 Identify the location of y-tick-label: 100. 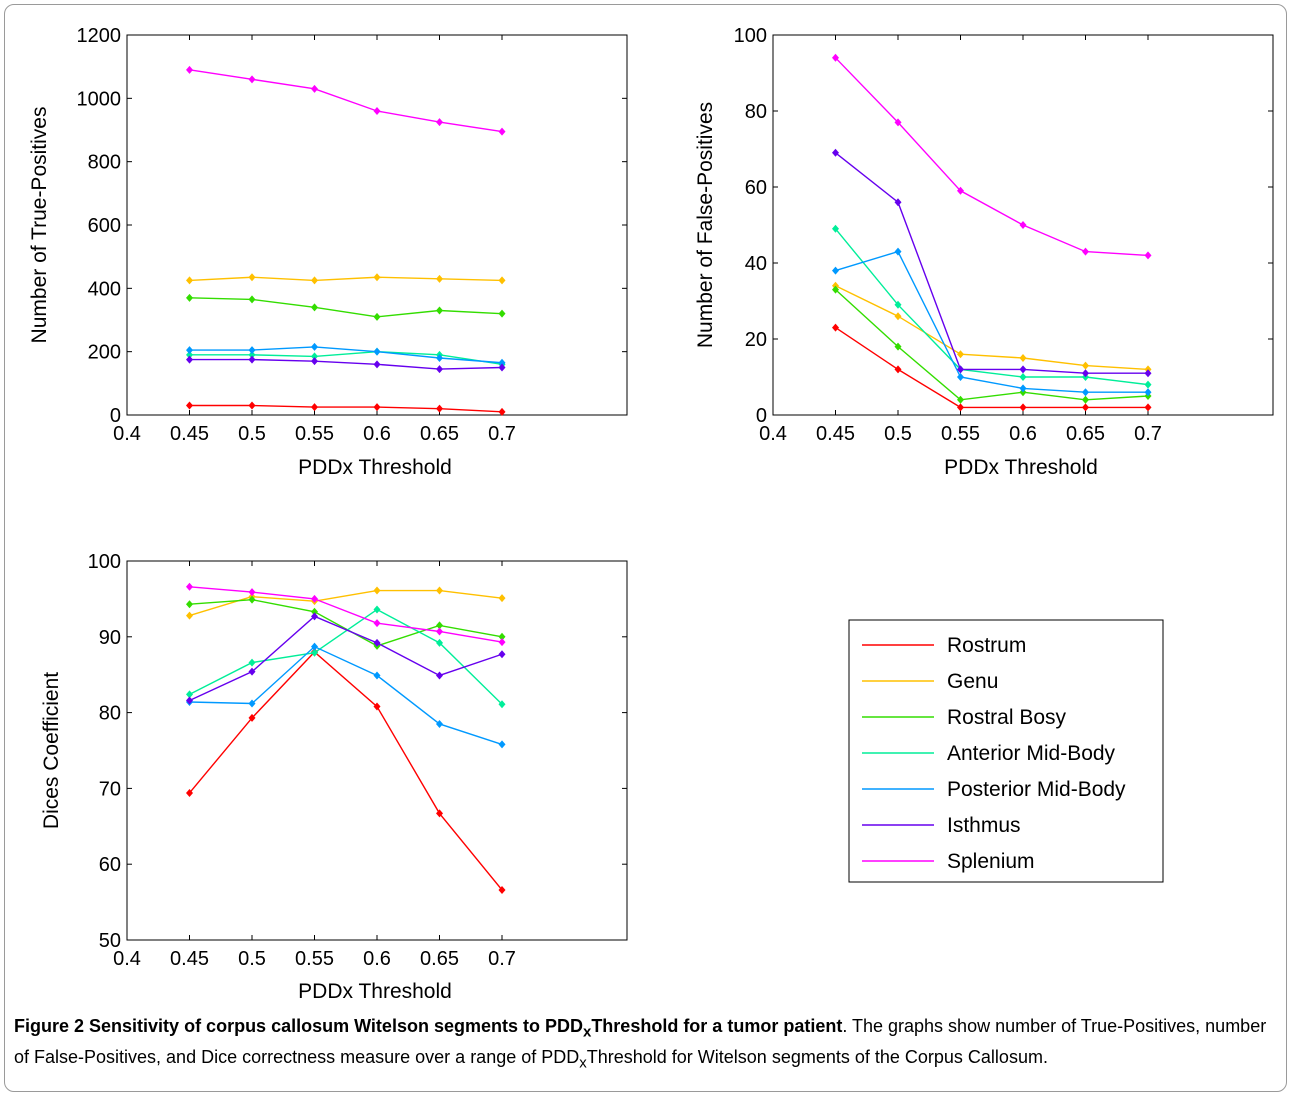
(750, 36).